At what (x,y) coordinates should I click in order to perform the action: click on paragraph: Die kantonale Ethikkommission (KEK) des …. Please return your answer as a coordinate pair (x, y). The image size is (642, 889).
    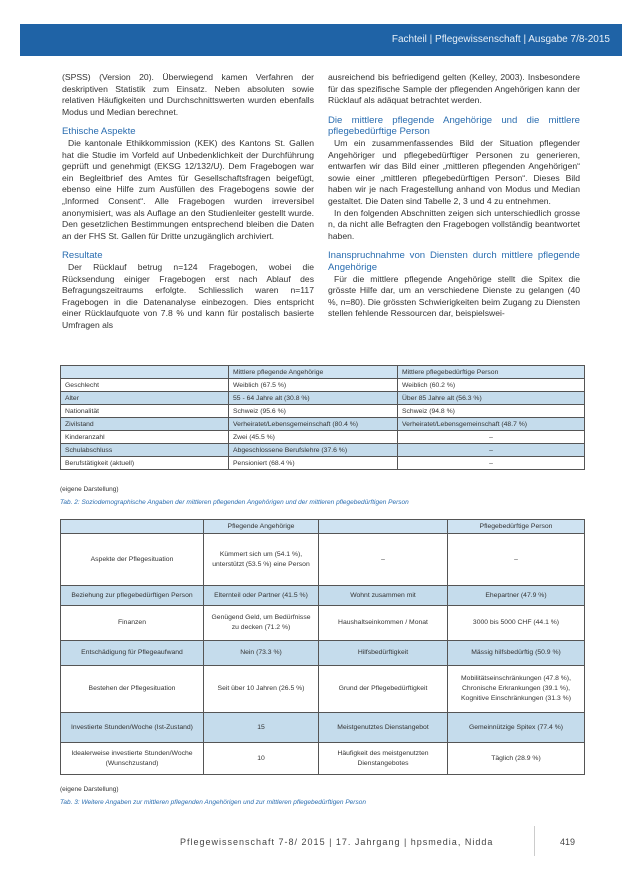
    Looking at the image, I should click on (188, 189).